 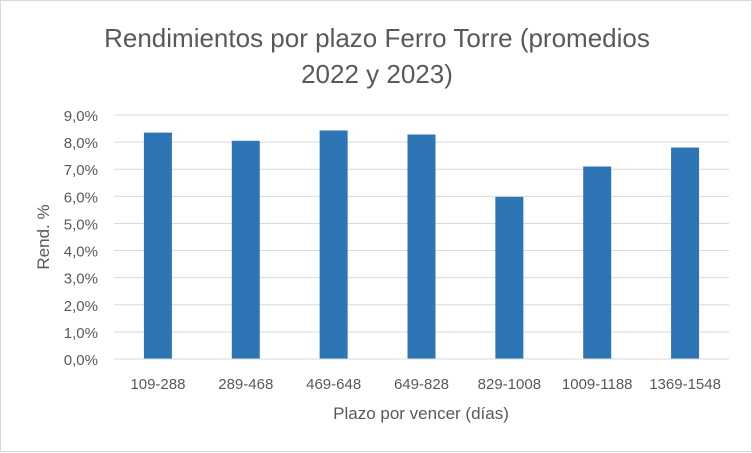 I want to click on y-tick-label: 1,0%, so click(x=81, y=333).